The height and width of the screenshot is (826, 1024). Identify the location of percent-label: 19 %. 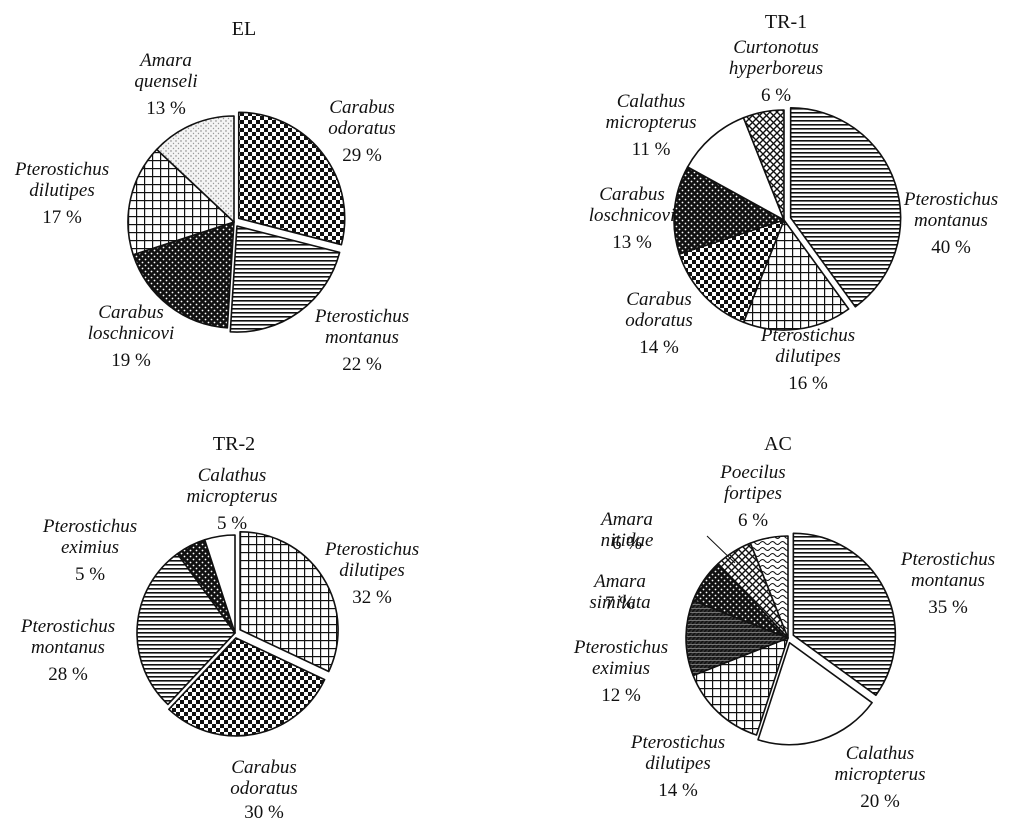
(131, 360).